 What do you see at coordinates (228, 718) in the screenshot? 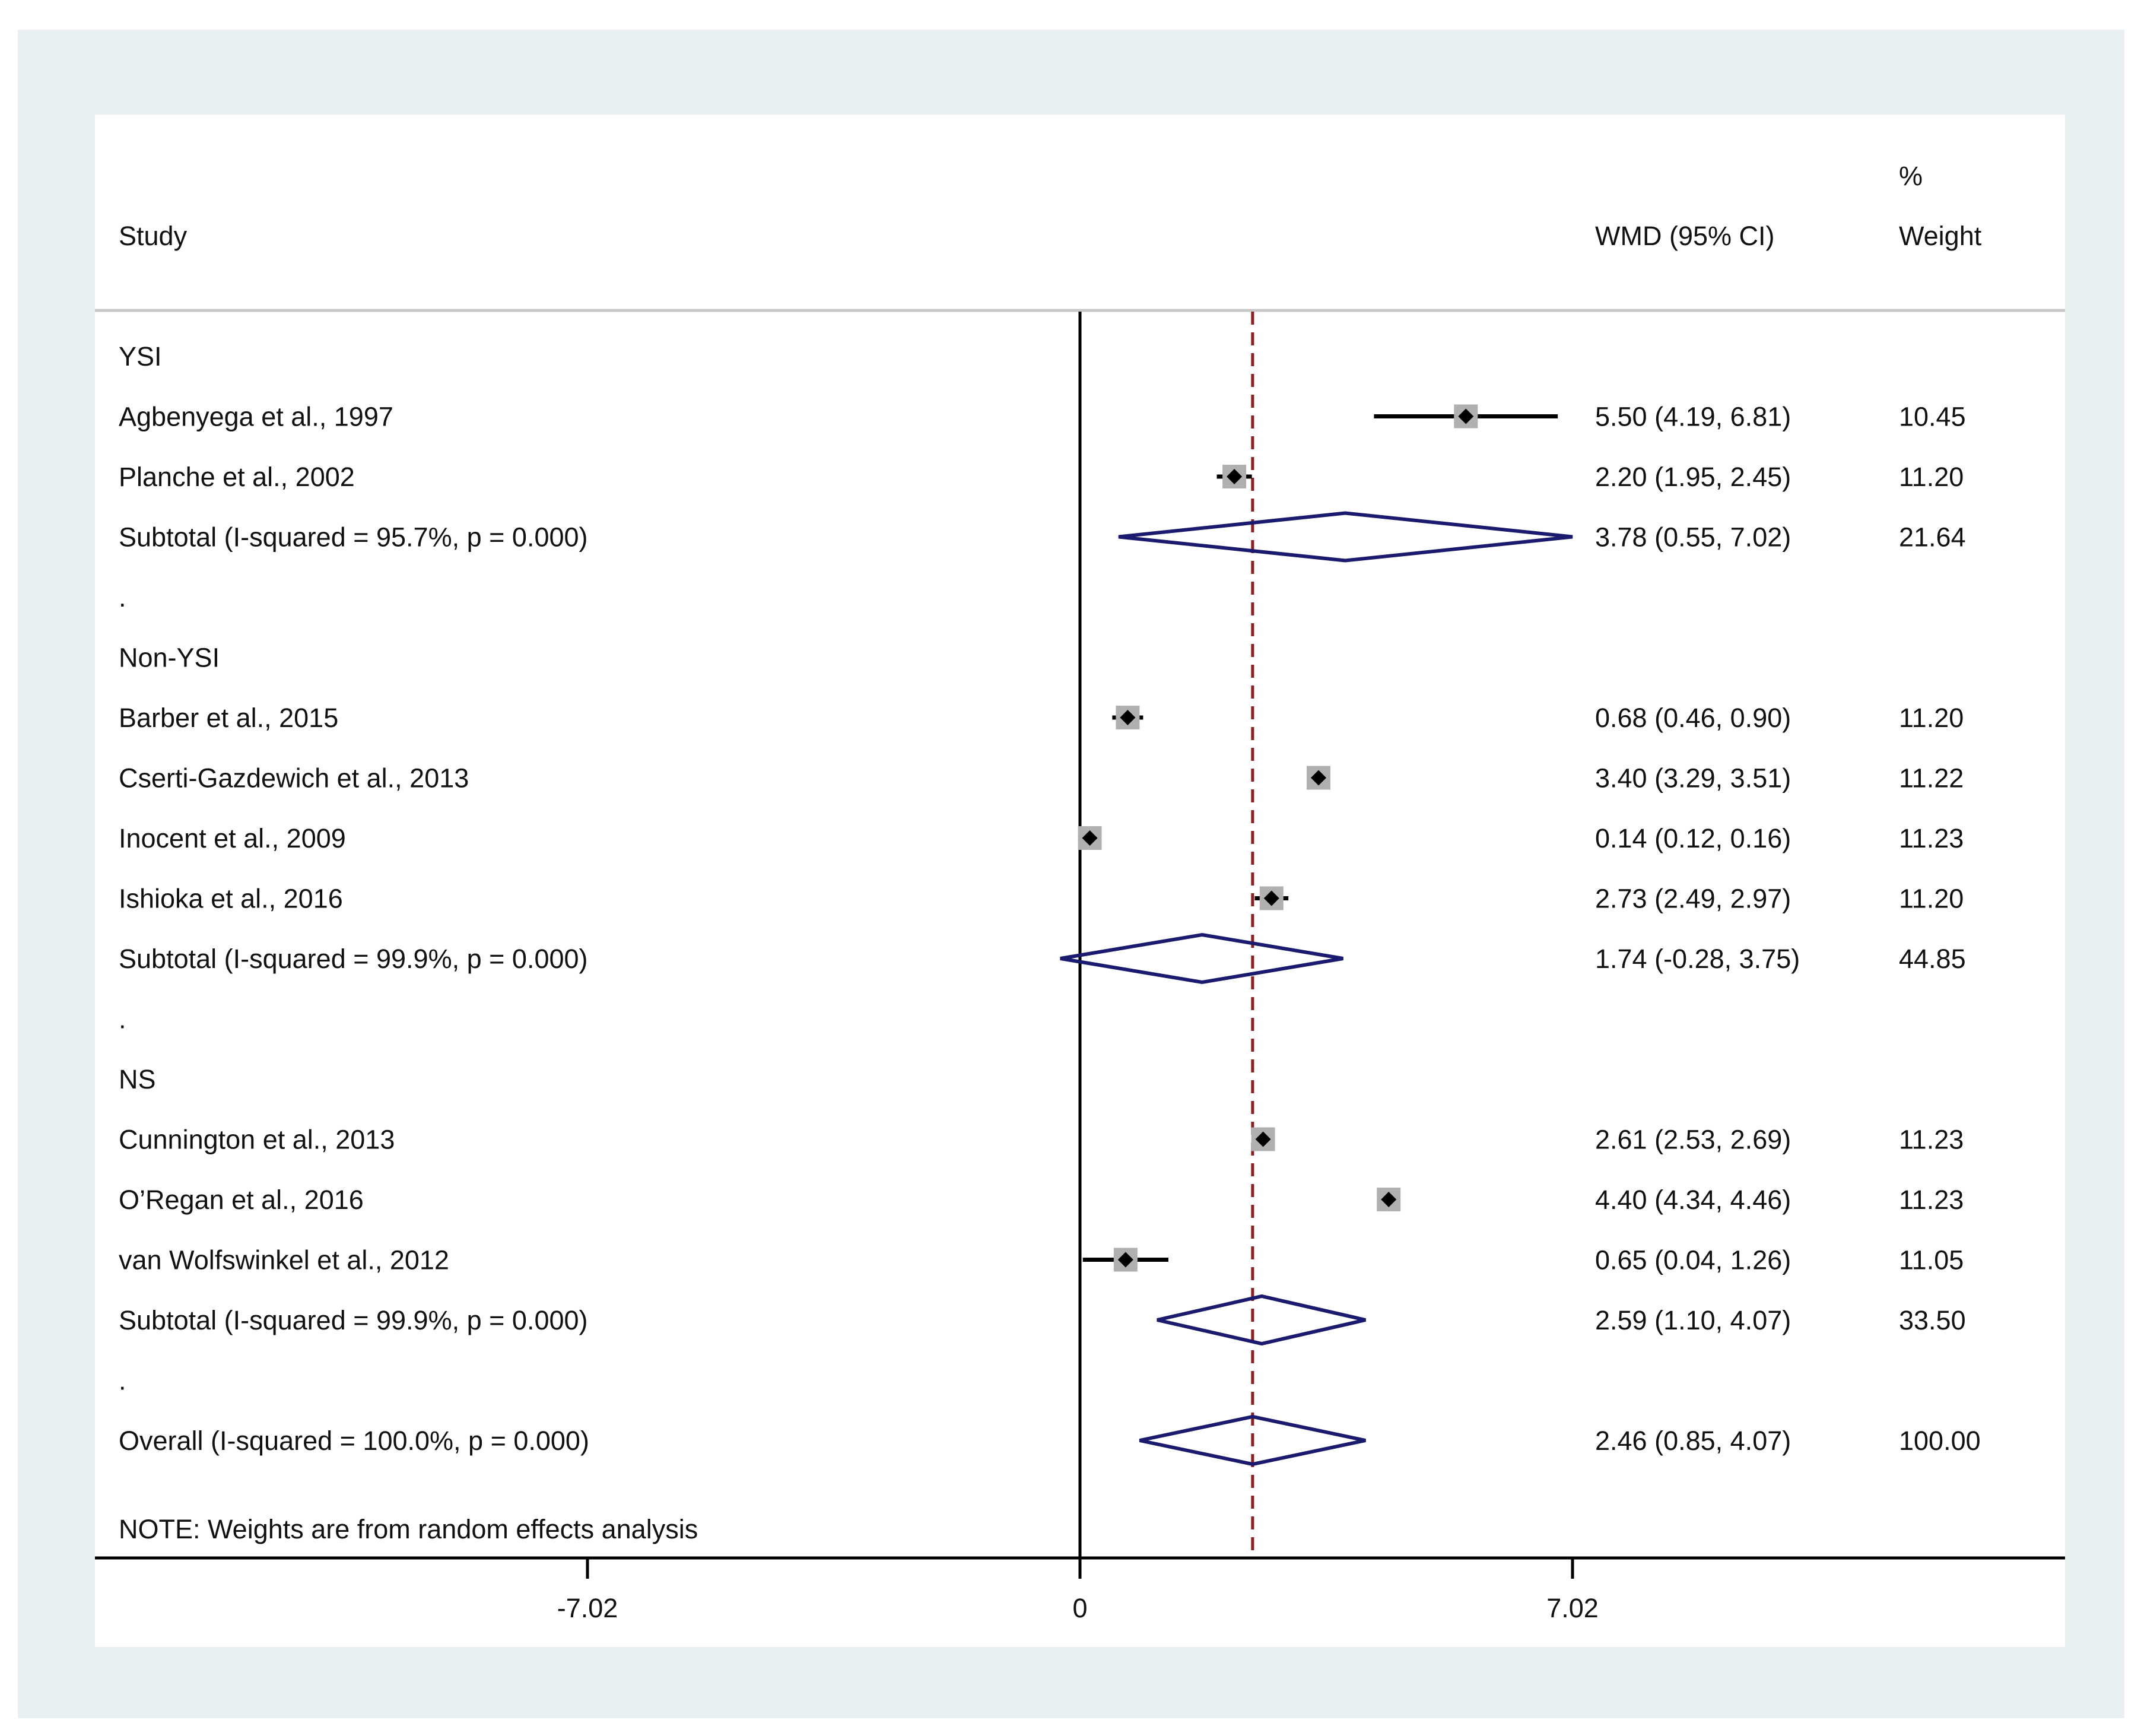
I see `study-label: Barber et al., 2015` at bounding box center [228, 718].